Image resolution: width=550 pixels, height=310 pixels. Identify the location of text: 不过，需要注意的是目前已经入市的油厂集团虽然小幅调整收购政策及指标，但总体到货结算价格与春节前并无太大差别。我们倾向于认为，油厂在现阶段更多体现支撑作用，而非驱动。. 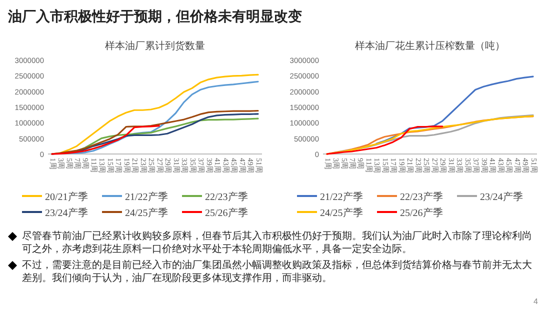
(277, 272).